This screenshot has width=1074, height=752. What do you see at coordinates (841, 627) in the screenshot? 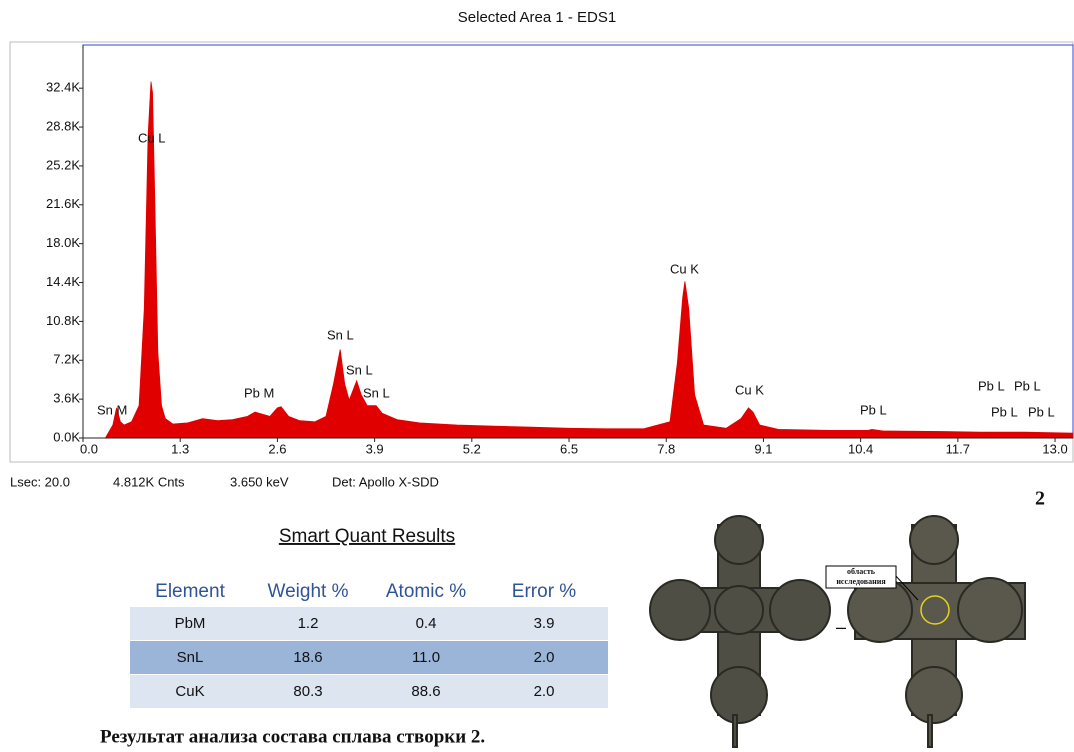
I see `dash: –` at bounding box center [841, 627].